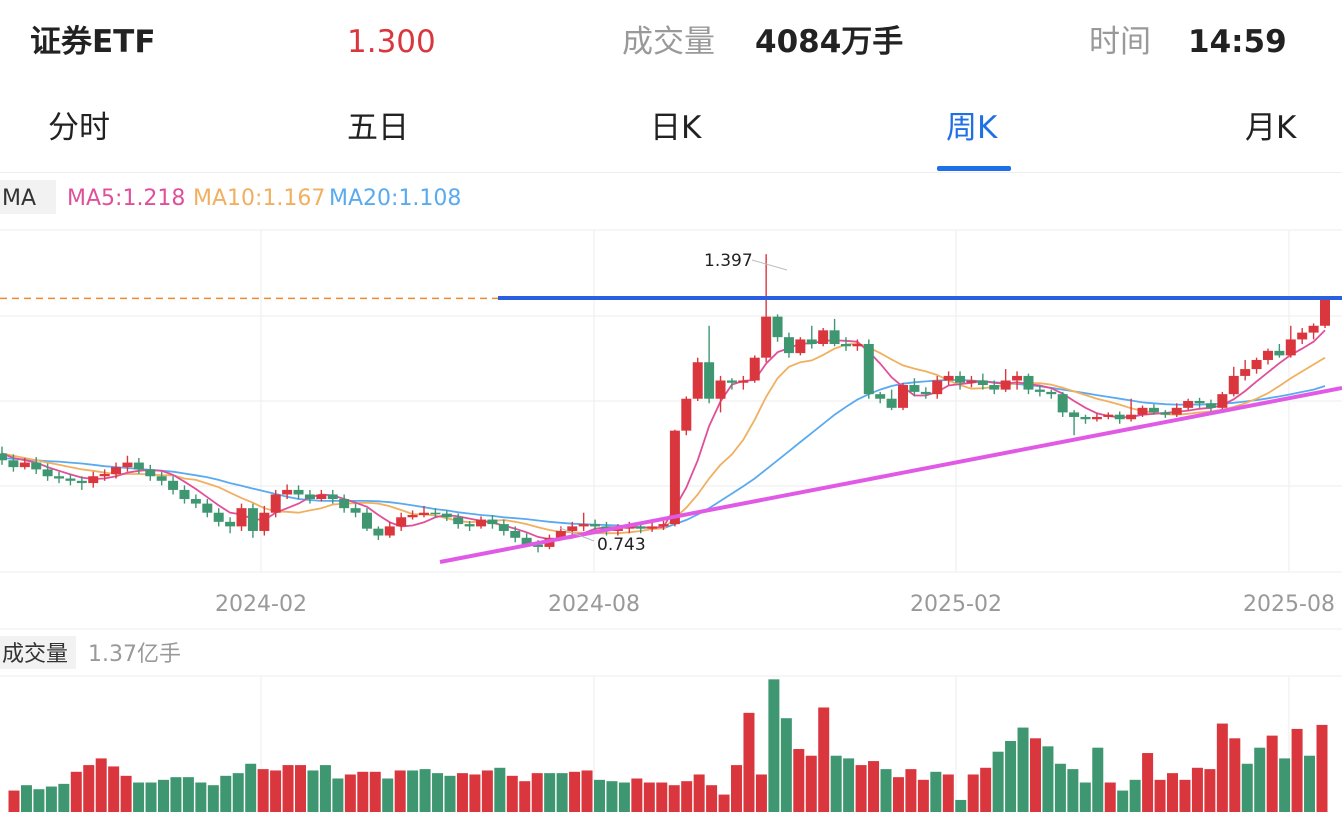 This screenshot has height=826, width=1342. What do you see at coordinates (1237, 42) in the screenshot?
I see `time-value: 14:59` at bounding box center [1237, 42].